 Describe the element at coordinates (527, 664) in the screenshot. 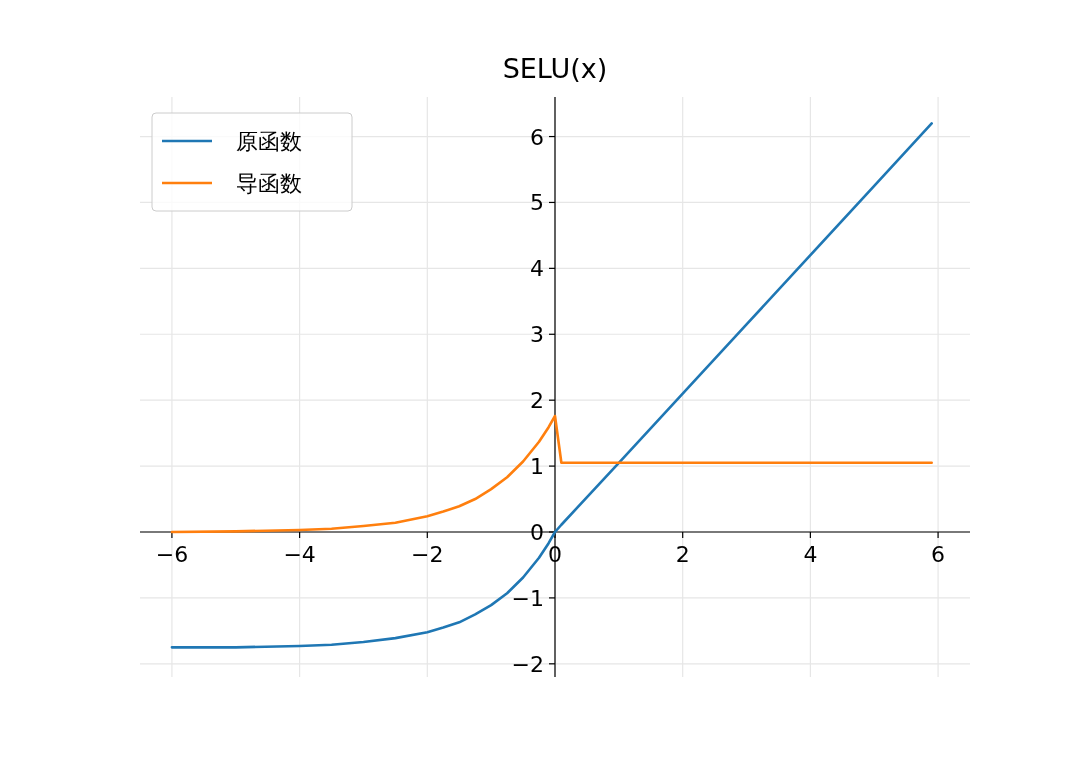

I see `y-tick-label: −2` at that location.